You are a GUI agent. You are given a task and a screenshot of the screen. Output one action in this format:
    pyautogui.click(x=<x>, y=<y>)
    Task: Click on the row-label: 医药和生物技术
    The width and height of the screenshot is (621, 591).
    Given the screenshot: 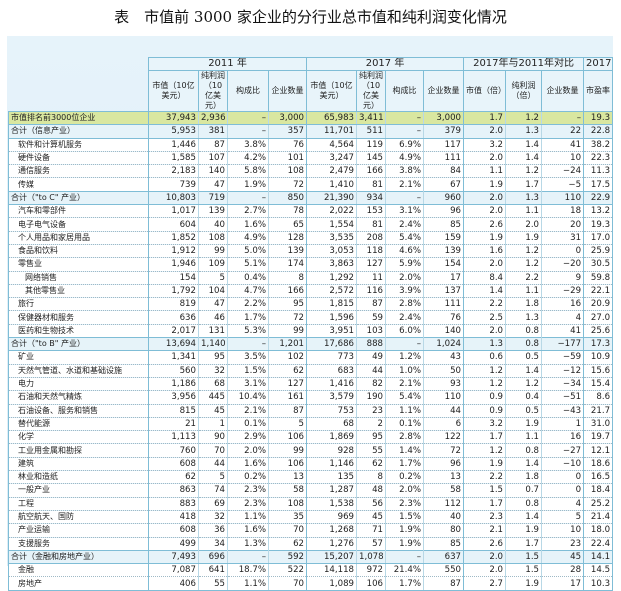 What is the action you would take?
    pyautogui.click(x=78, y=331)
    